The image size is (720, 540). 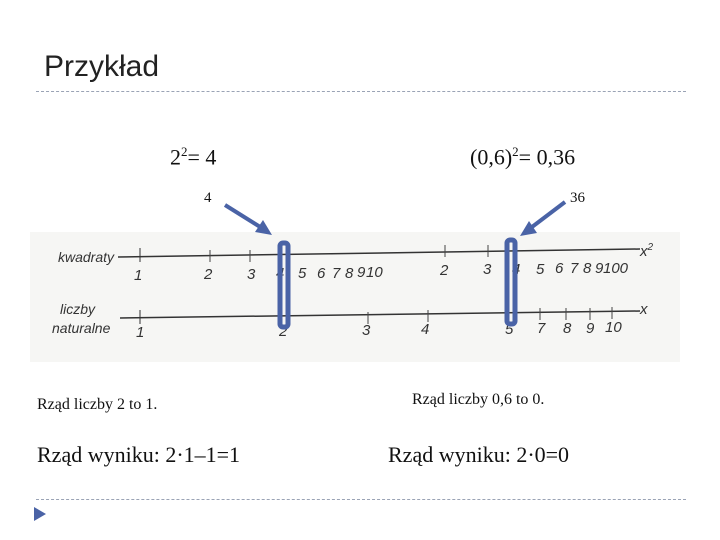 What do you see at coordinates (251, 274) in the screenshot?
I see `top-tick-a-3: 3` at bounding box center [251, 274].